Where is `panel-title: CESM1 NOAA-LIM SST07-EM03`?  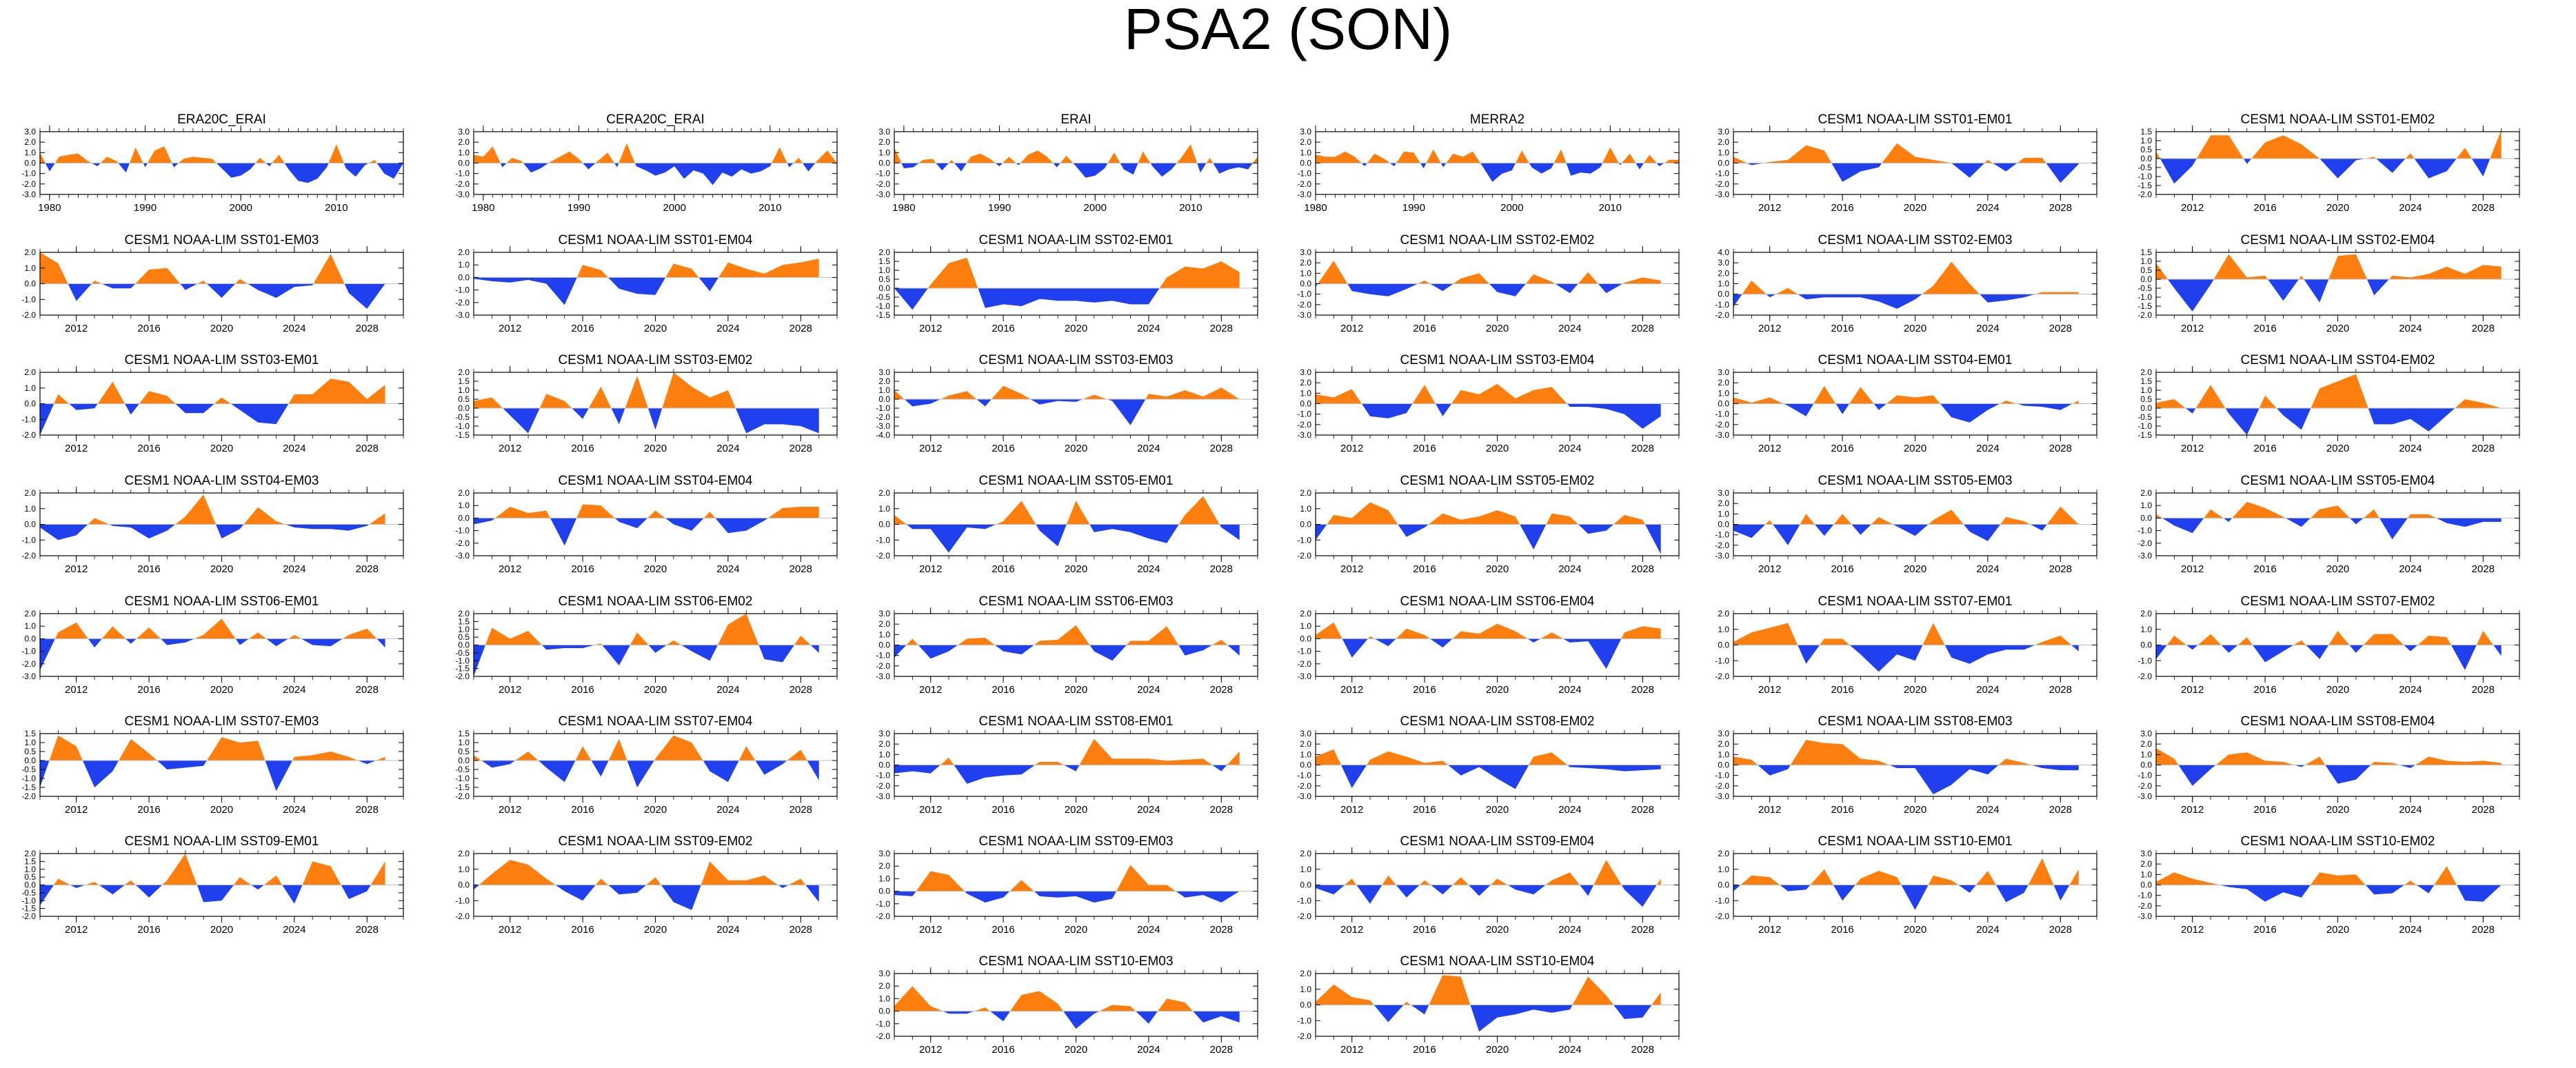 panel-title: CESM1 NOAA-LIM SST07-EM03 is located at coordinates (222, 722).